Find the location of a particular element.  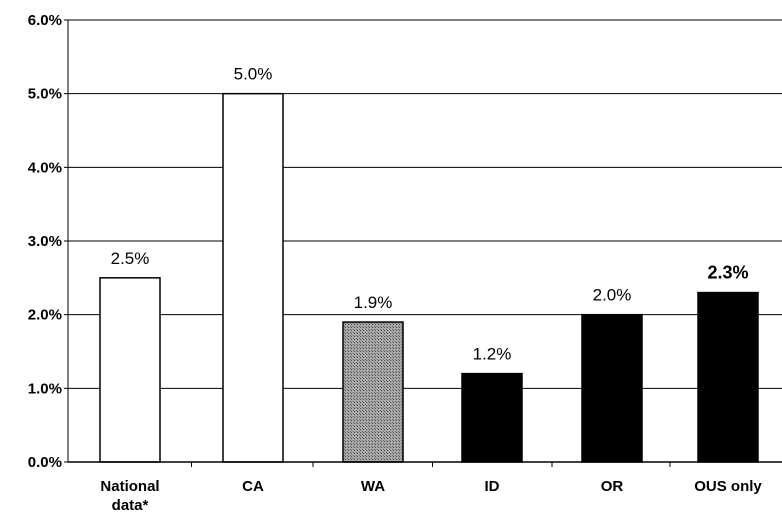

y-tick-label: 0.0% is located at coordinates (45, 462).